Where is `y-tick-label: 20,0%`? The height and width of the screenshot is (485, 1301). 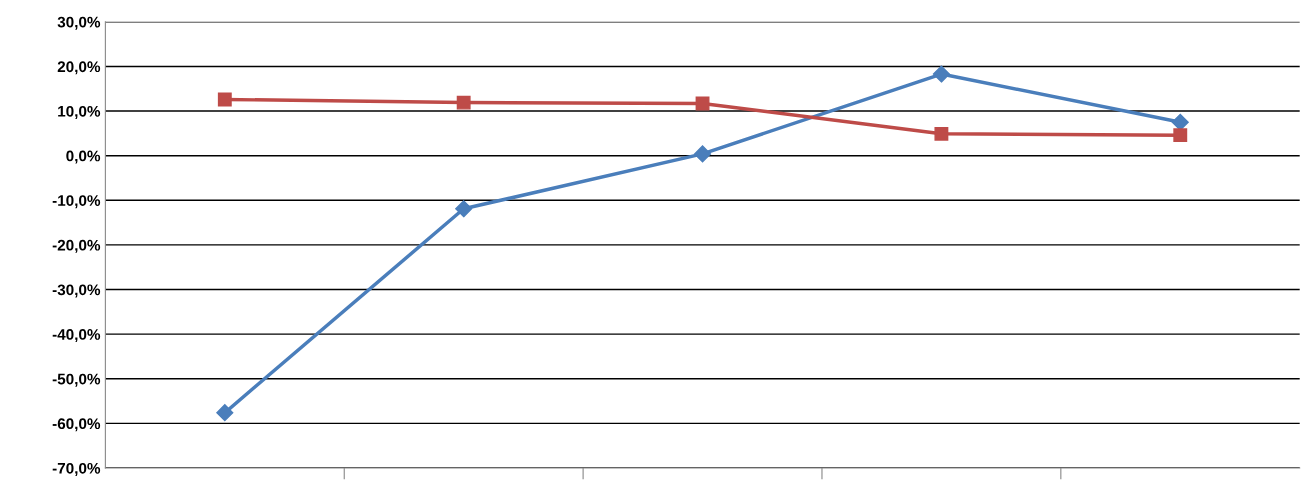 y-tick-label: 20,0% is located at coordinates (79, 68).